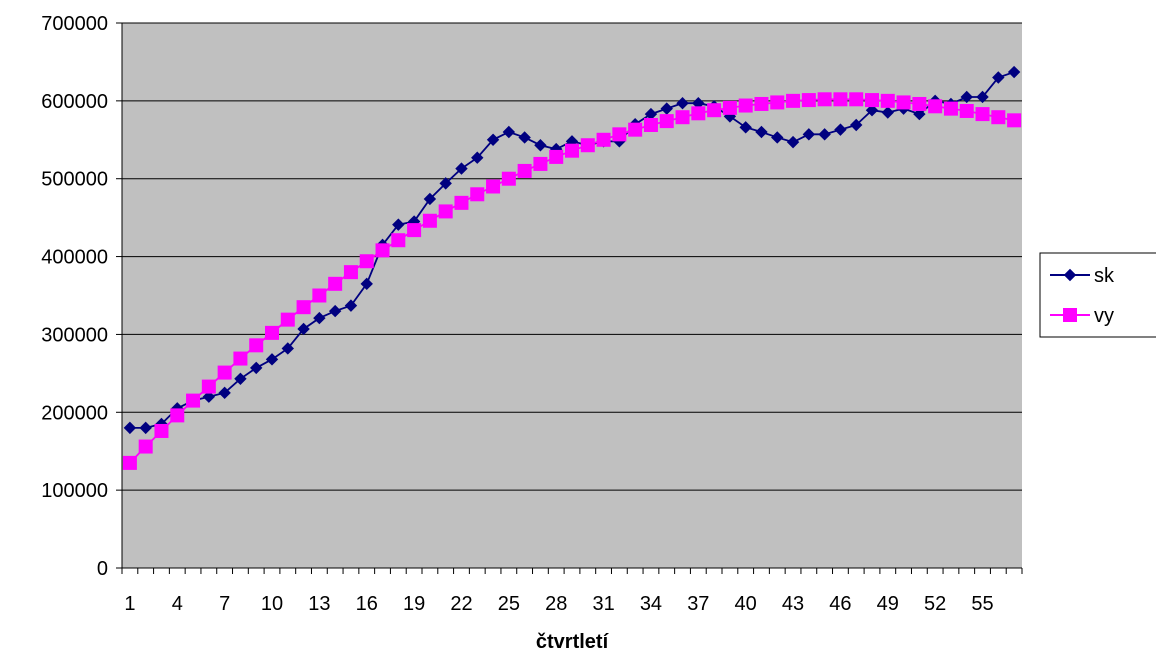  Describe the element at coordinates (793, 604) in the screenshot. I see `x-tick-label: 43` at that location.